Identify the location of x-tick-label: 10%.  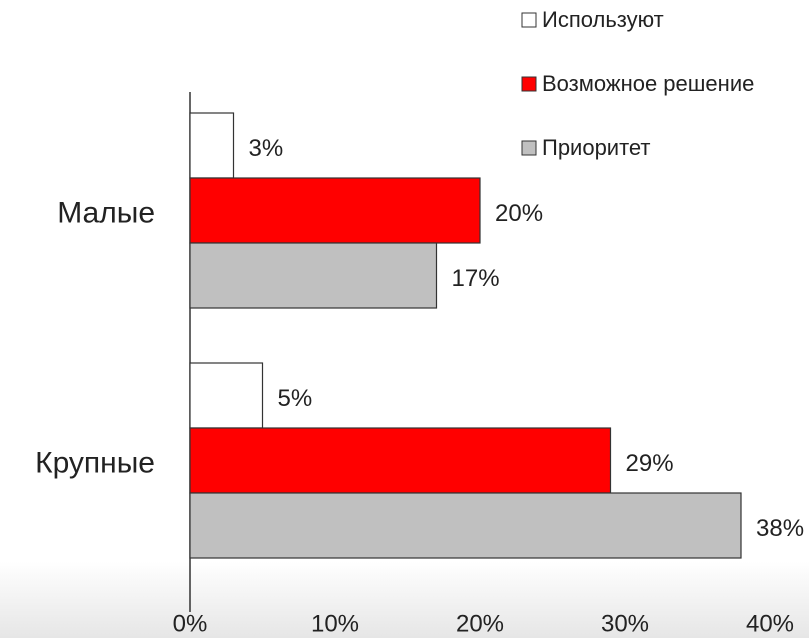
(335, 623).